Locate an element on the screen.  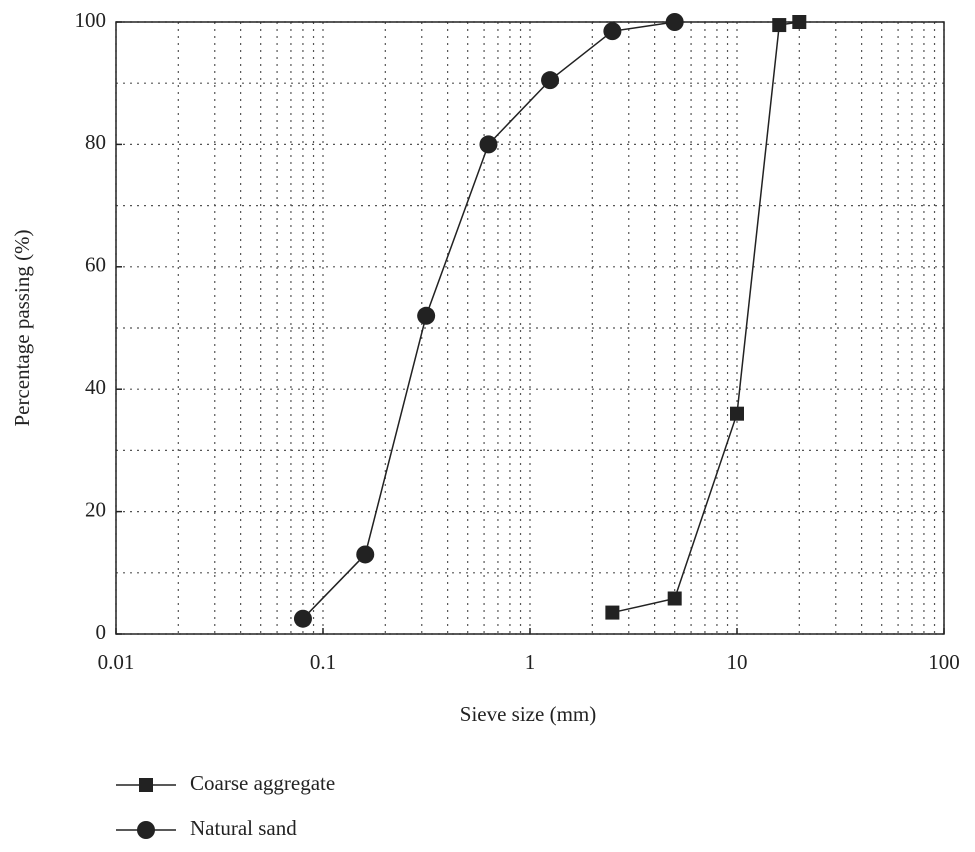
y-axis-label: Percentage passing (%) is located at coordinates (22, 327).